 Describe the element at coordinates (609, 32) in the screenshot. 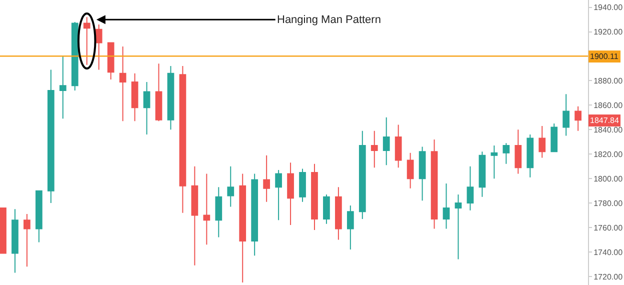

I see `y-tick-label: 1920.00` at that location.